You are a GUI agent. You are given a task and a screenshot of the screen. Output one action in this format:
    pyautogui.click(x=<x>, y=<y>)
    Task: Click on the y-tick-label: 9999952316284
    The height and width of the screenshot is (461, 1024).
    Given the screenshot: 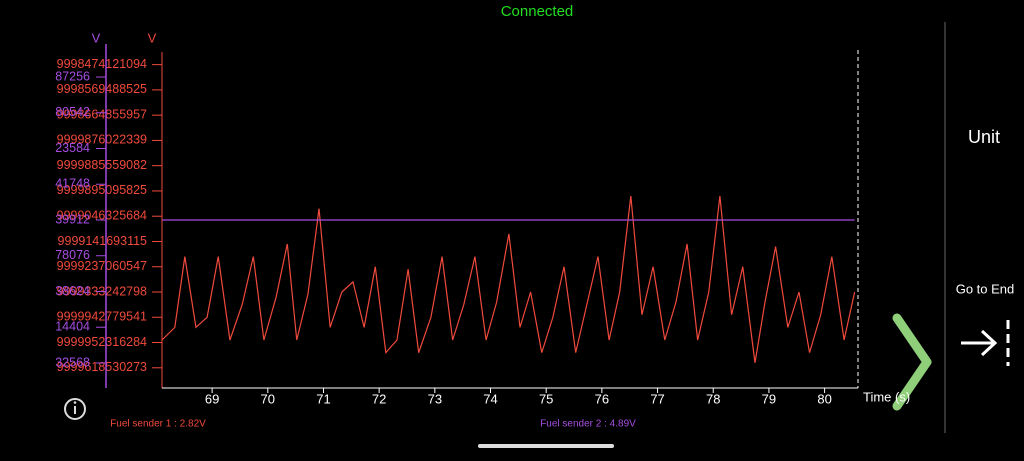 What is the action you would take?
    pyautogui.click(x=102, y=342)
    